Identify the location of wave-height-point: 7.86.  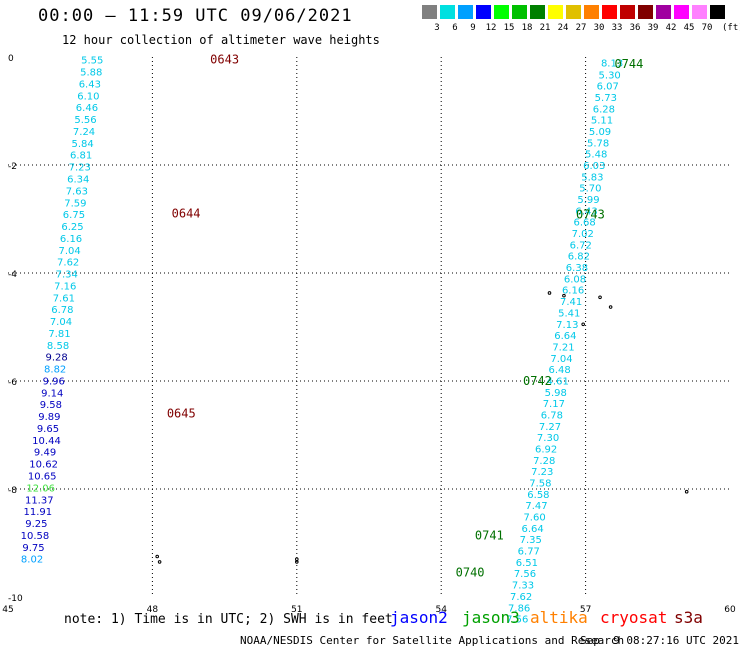
(519, 608).